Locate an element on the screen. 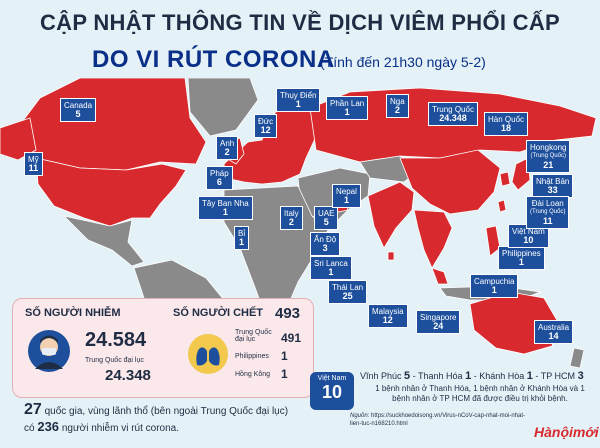  label-finland: Phần Lan 1 is located at coordinates (347, 108).